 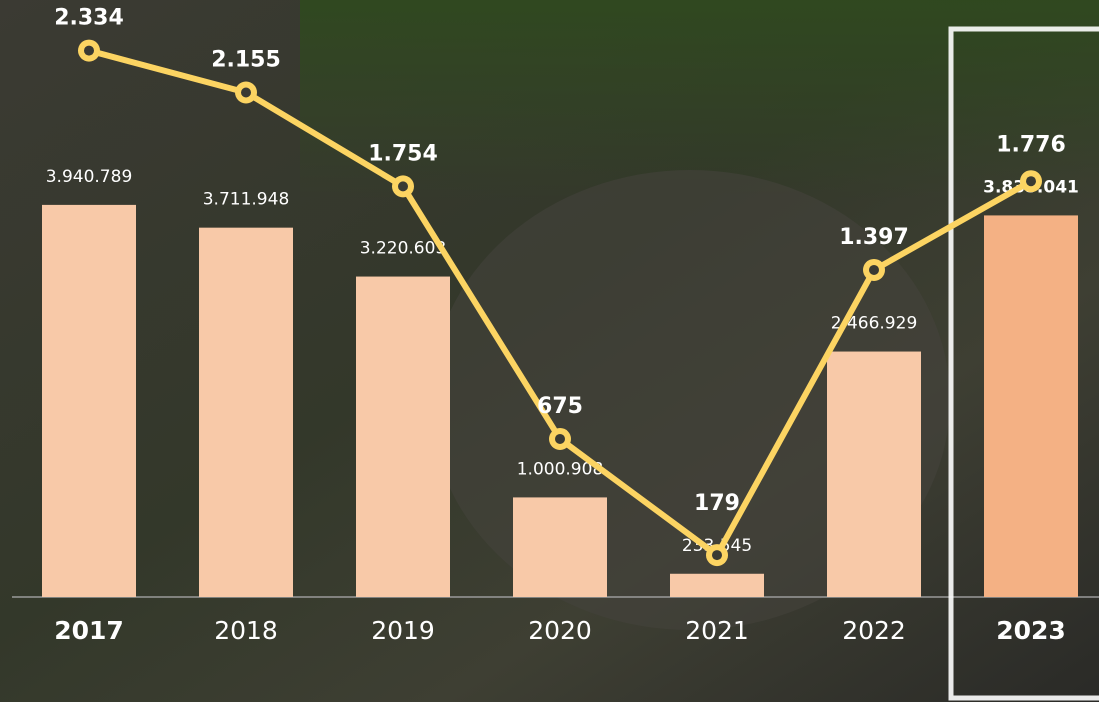 What do you see at coordinates (89, 18) in the screenshot?
I see `line-value-label: 2.334` at bounding box center [89, 18].